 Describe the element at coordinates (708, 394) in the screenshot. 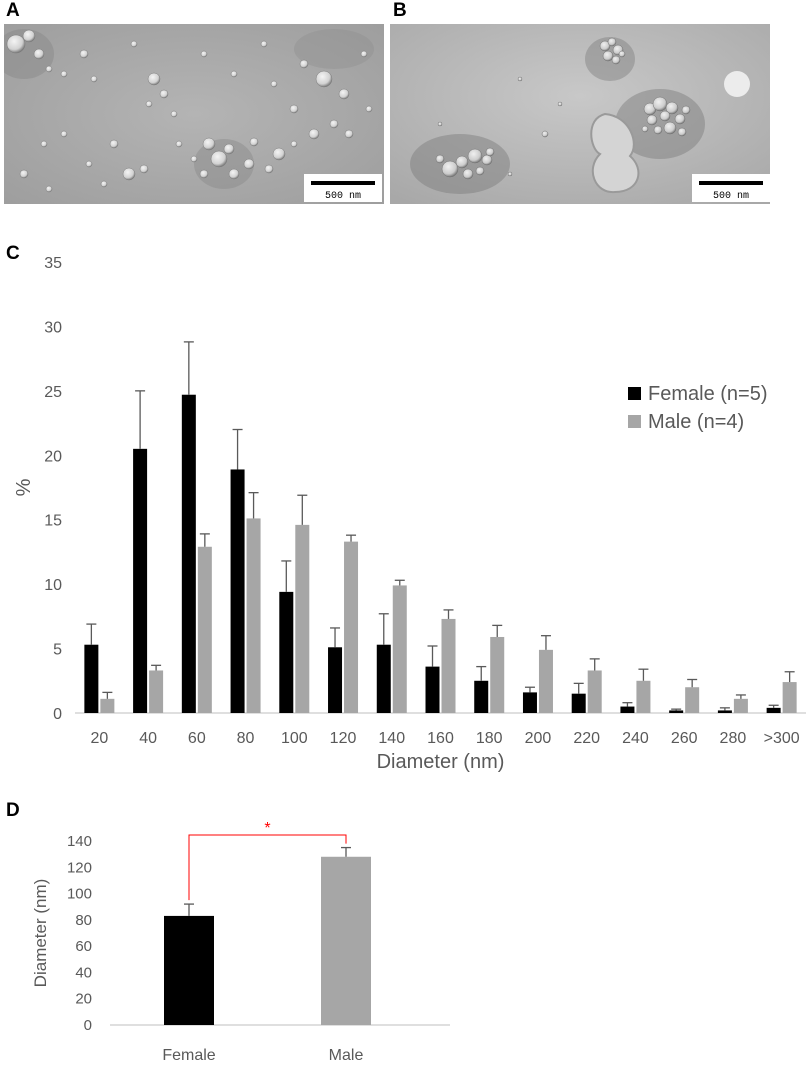

I see `legend-label-female: Female (n=5)` at that location.